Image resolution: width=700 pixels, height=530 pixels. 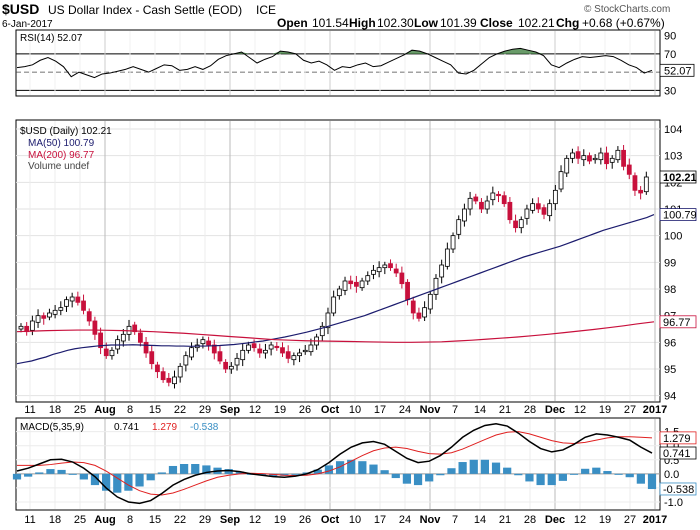 I want to click on price-x-tick: 11, so click(x=29, y=410).